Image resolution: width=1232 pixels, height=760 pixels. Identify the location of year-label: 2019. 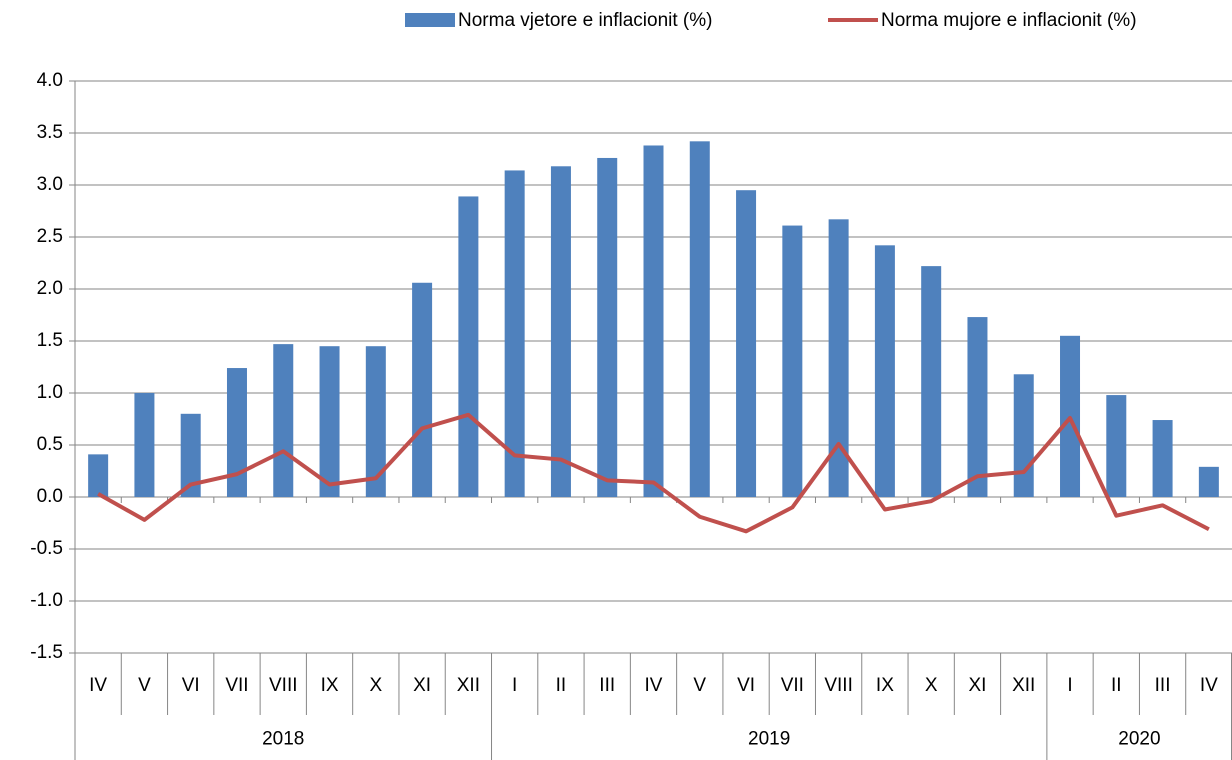
(769, 739).